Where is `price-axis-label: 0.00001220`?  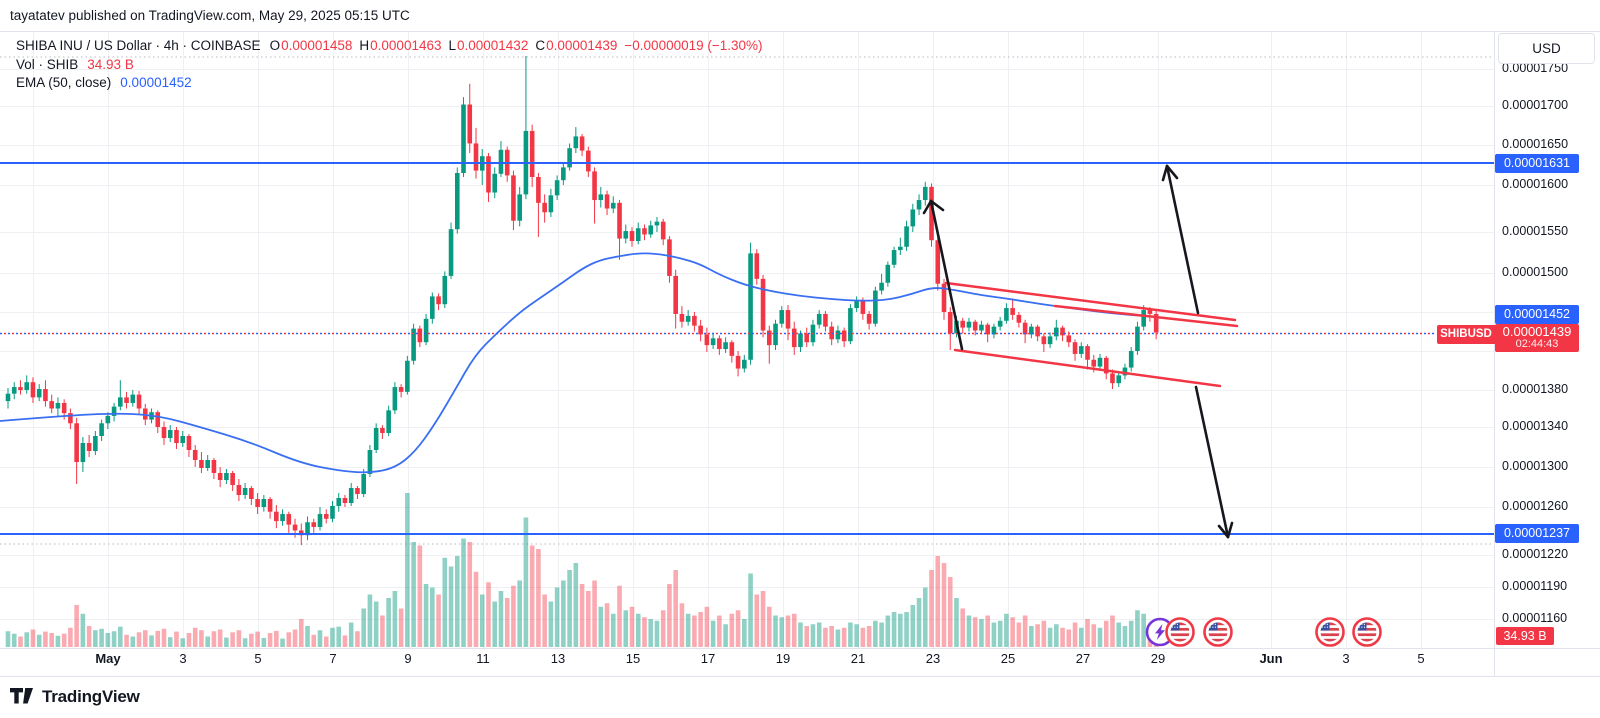
price-axis-label: 0.00001220 is located at coordinates (1535, 554).